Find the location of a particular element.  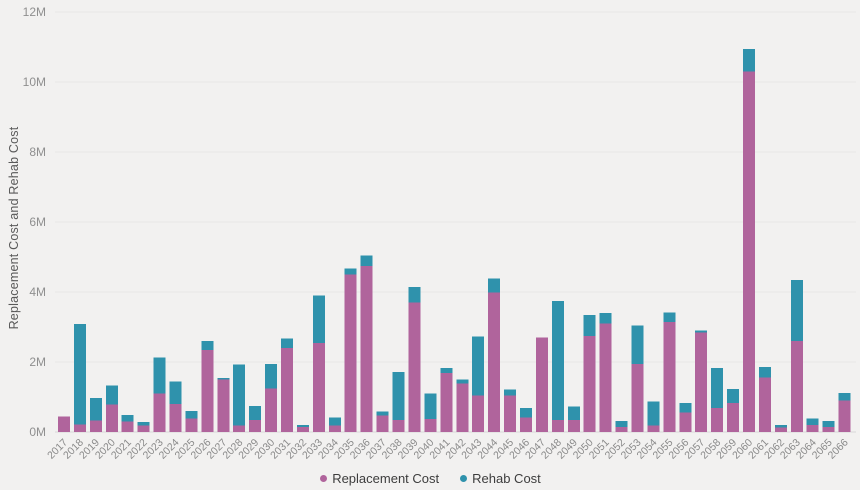

replacement-cost-segment-2042 is located at coordinates (462, 407).